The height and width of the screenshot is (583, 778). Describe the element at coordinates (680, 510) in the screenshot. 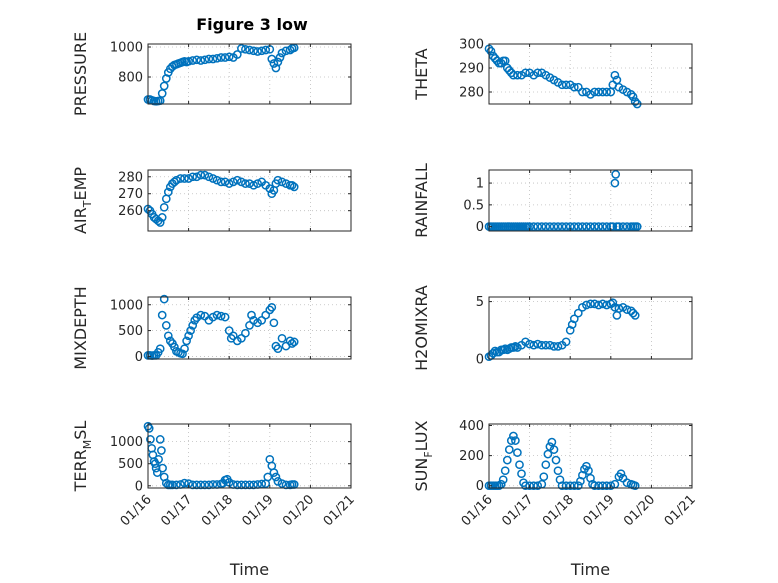

I see `x-tick-label: 01/21` at that location.